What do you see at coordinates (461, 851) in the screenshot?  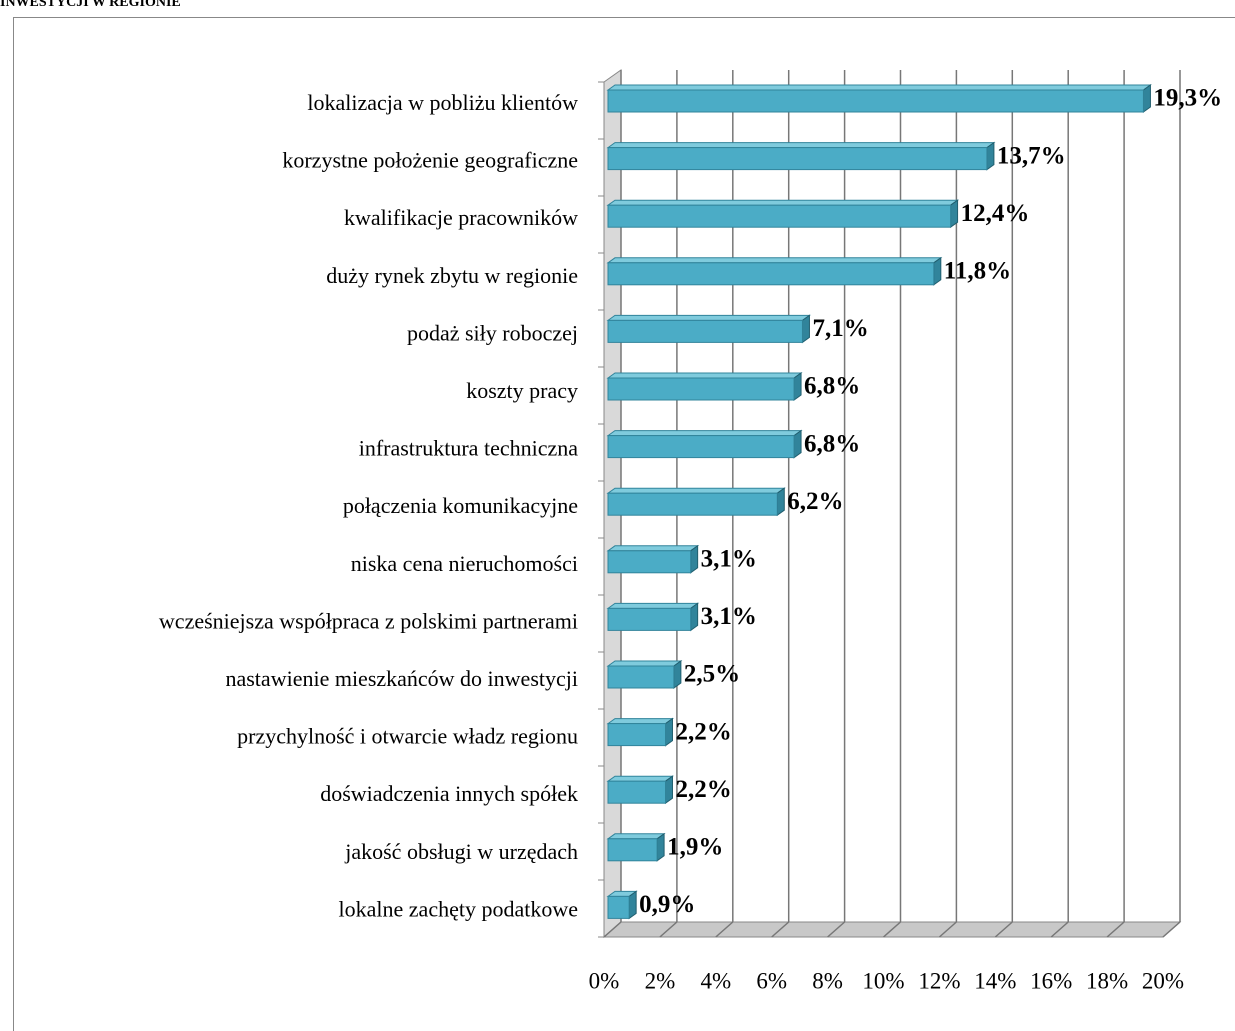 I see `category-label: jakość obsługi w urzędach` at bounding box center [461, 851].